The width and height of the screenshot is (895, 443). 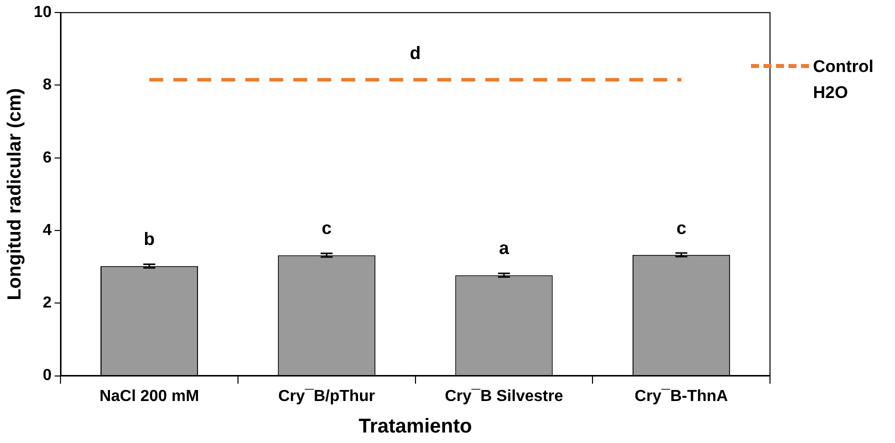 What do you see at coordinates (415, 427) in the screenshot?
I see `x-axis-title: Tratamiento` at bounding box center [415, 427].